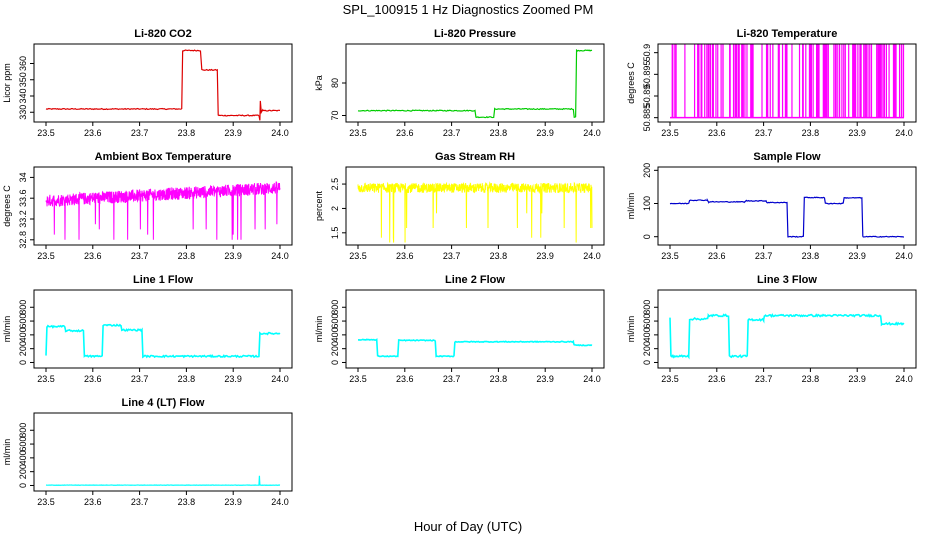 The image size is (936, 545). I want to click on line1-xtick-label: 23.7, so click(140, 379).